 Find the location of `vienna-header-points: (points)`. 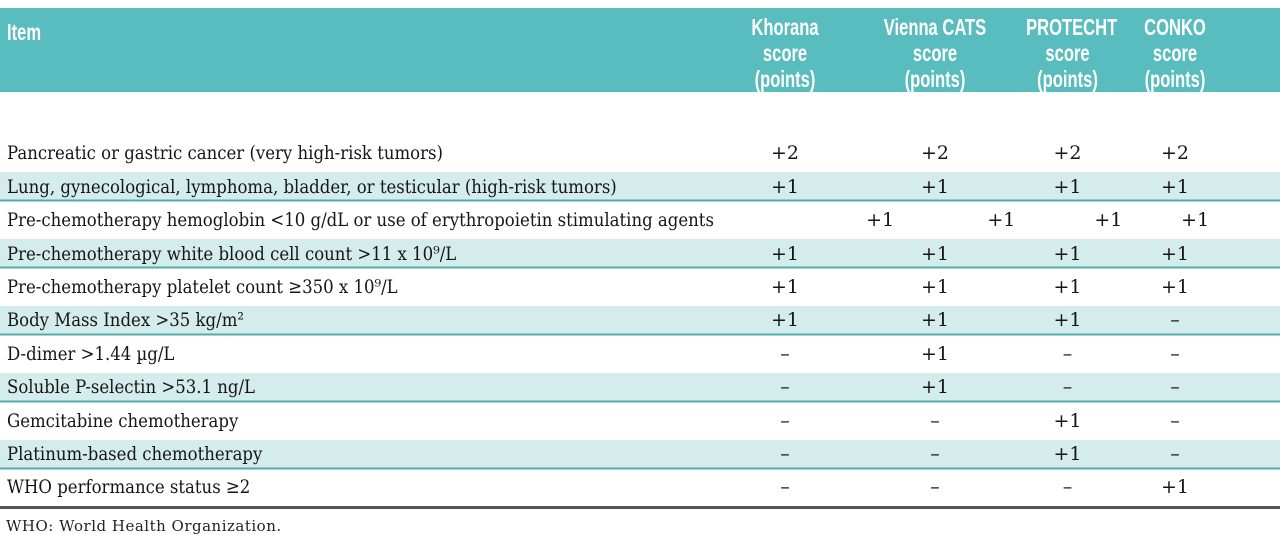

vienna-header-points: (points) is located at coordinates (935, 79).